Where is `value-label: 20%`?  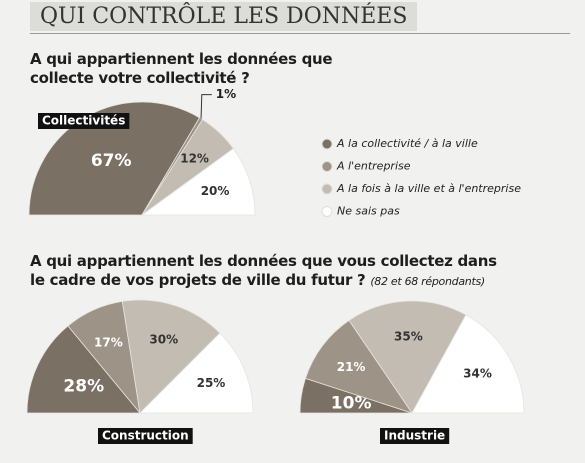 value-label: 20% is located at coordinates (215, 191).